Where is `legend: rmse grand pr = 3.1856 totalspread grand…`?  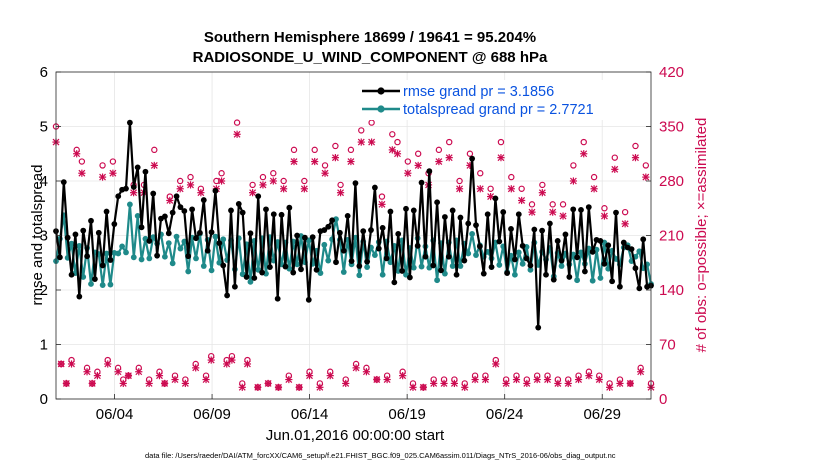
legend: rmse grand pr = 3.1856 totalspread grand… is located at coordinates (503, 100).